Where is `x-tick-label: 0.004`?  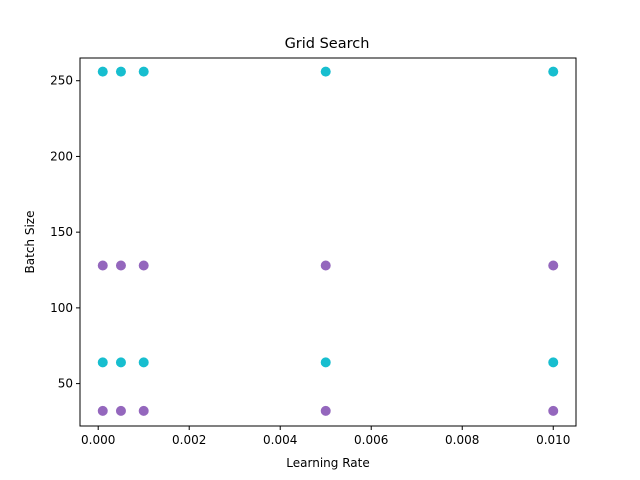
x-tick-label: 0.004 is located at coordinates (280, 440).